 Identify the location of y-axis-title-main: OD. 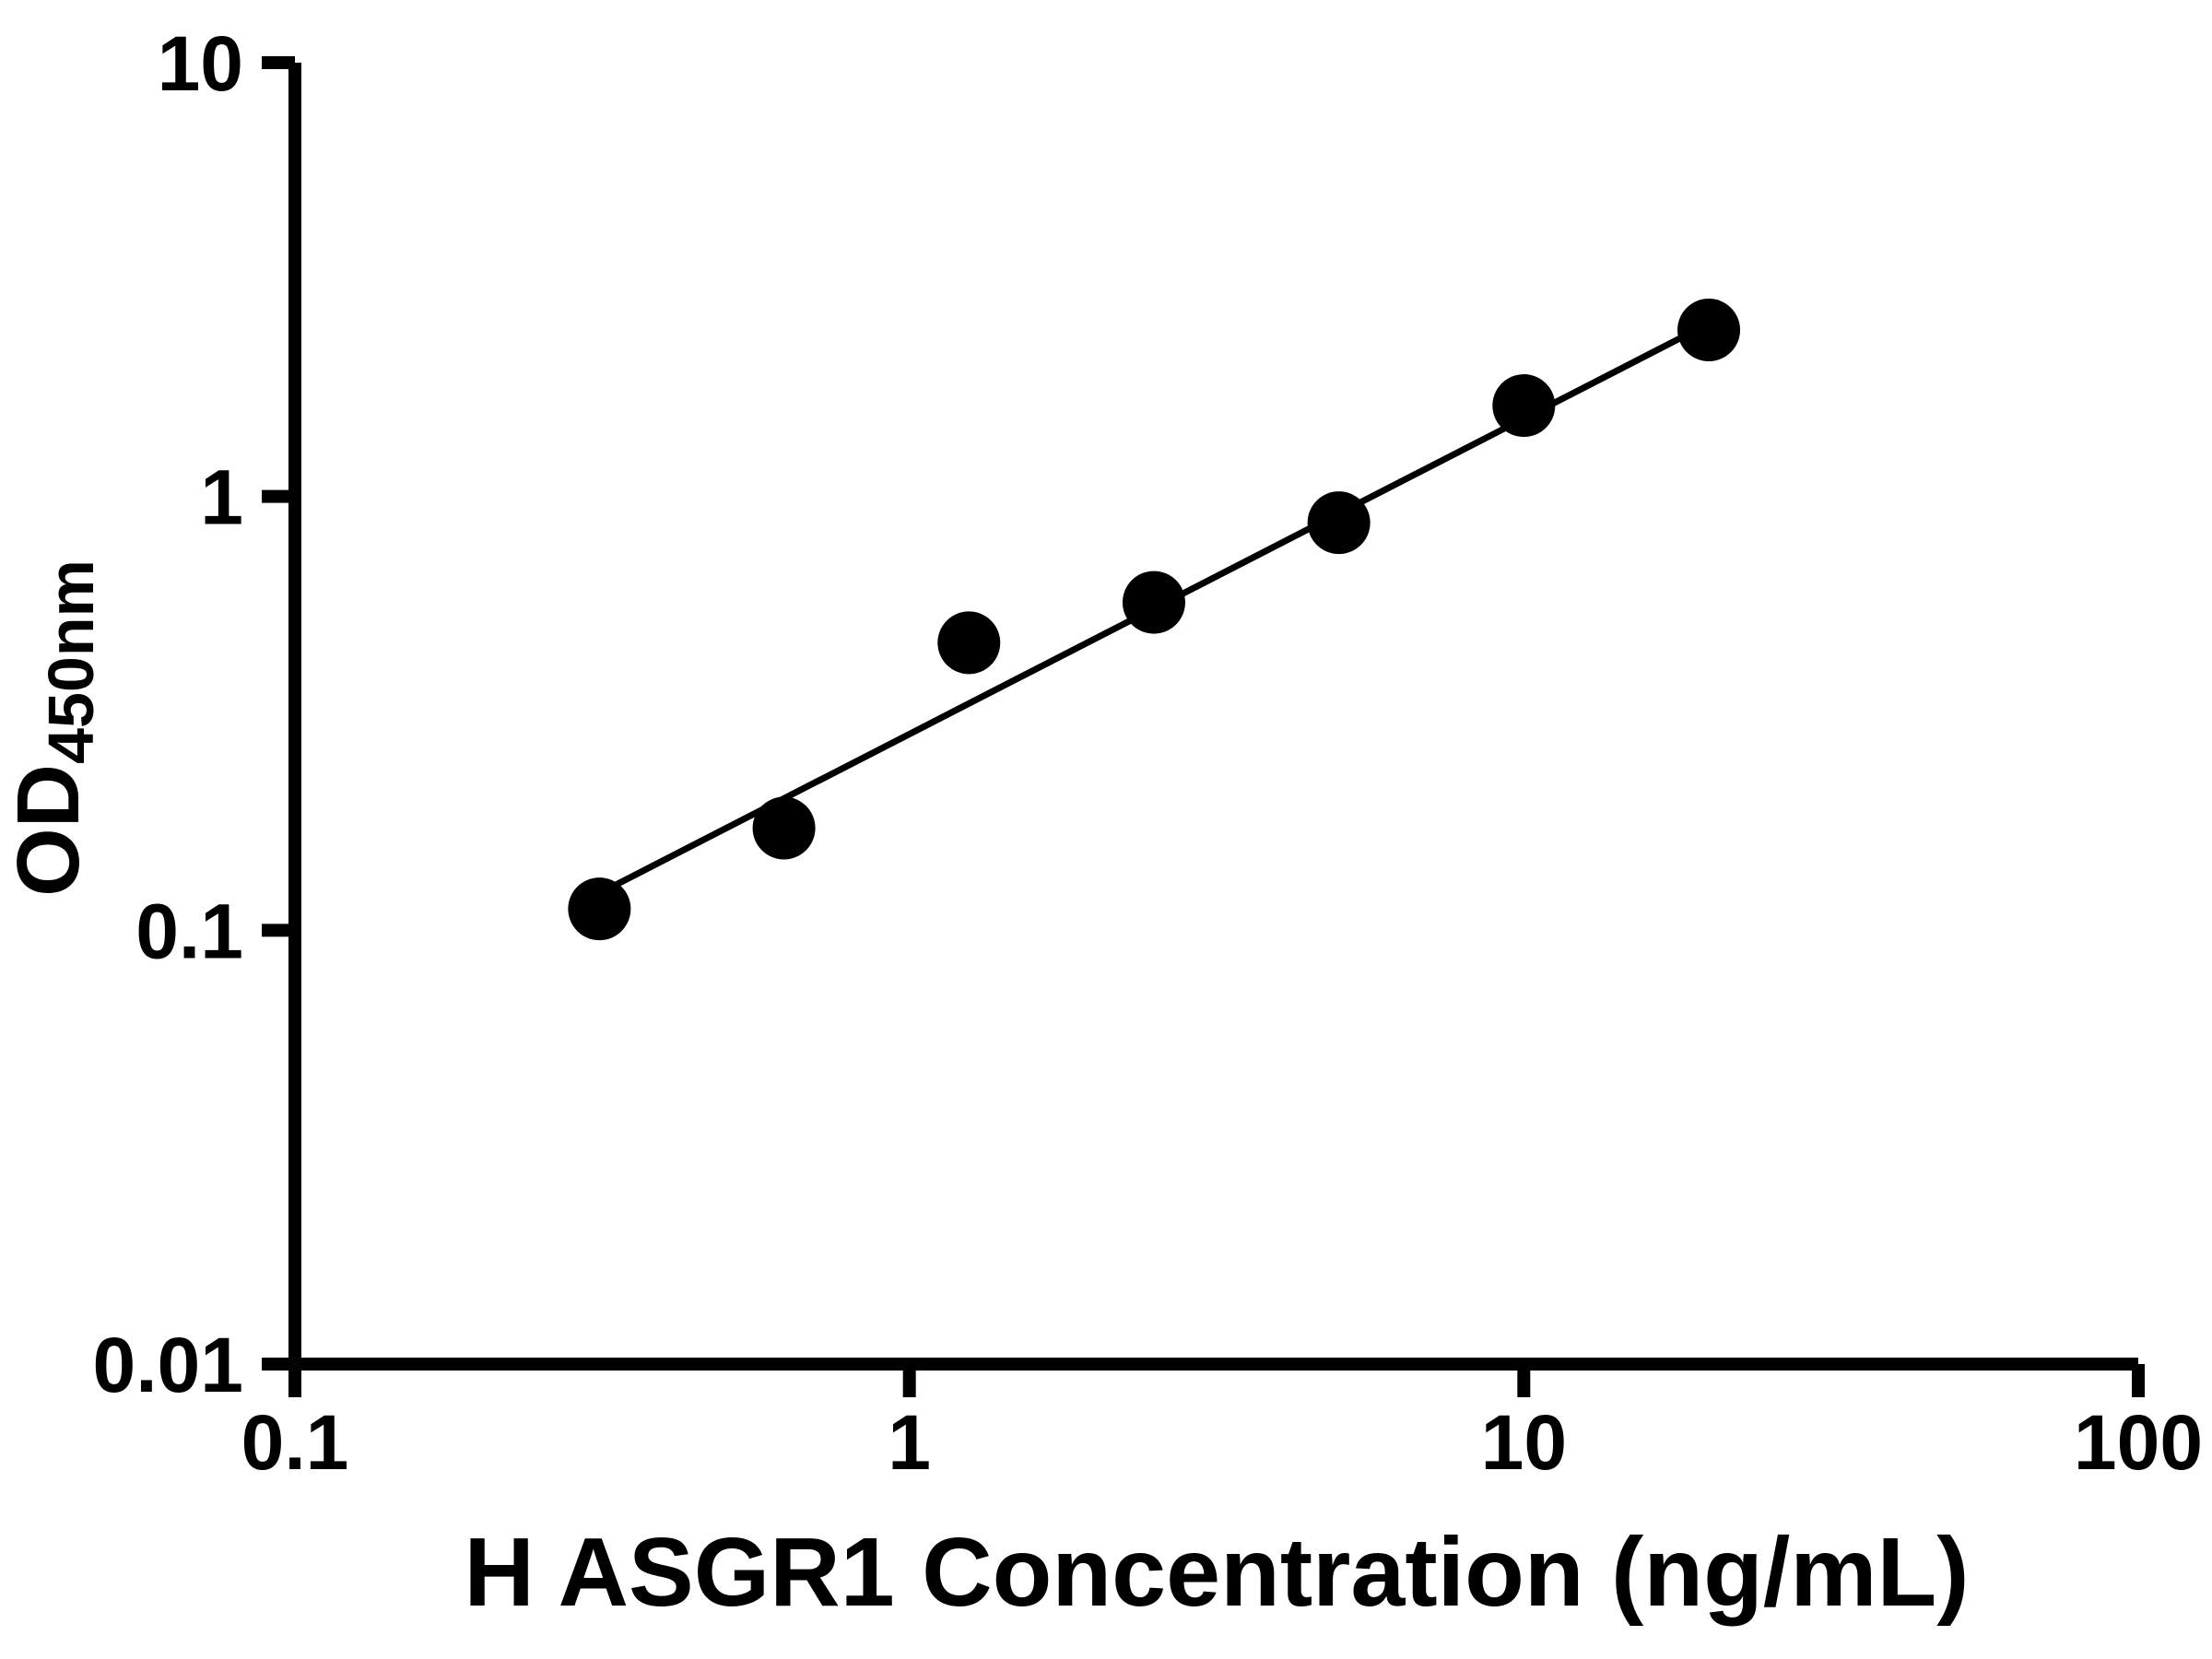
(49, 830).